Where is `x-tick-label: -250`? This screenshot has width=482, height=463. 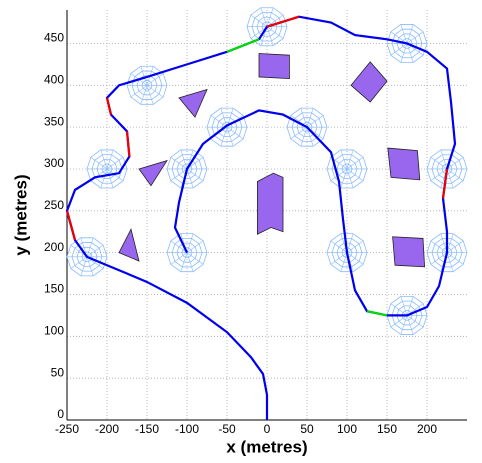 x-tick-label: -250 is located at coordinates (67, 429).